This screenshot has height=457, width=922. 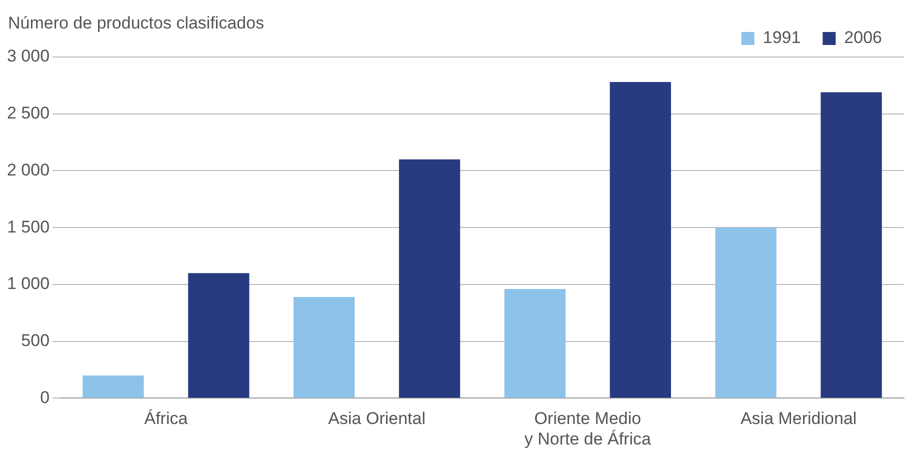 I want to click on y-tick-label: 500, so click(x=35, y=340).